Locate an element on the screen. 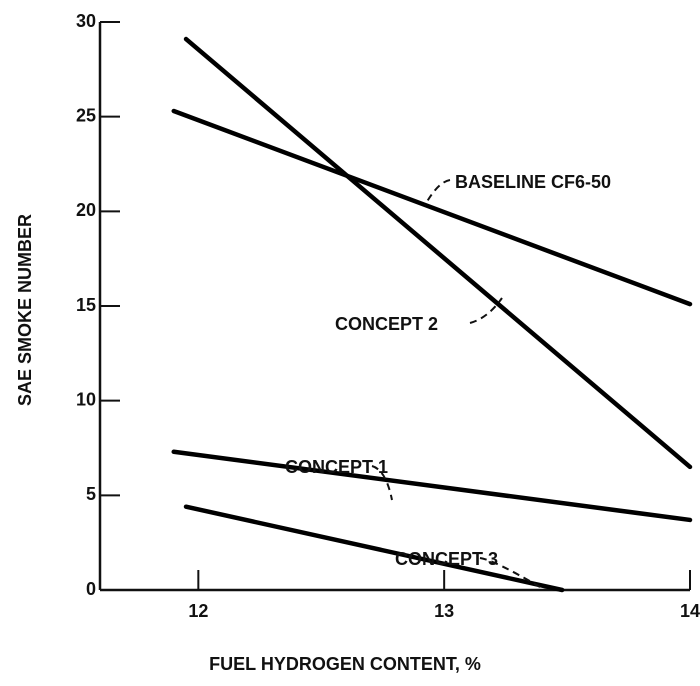 This screenshot has height=686, width=700. x-tick-label: 12 is located at coordinates (198, 611).